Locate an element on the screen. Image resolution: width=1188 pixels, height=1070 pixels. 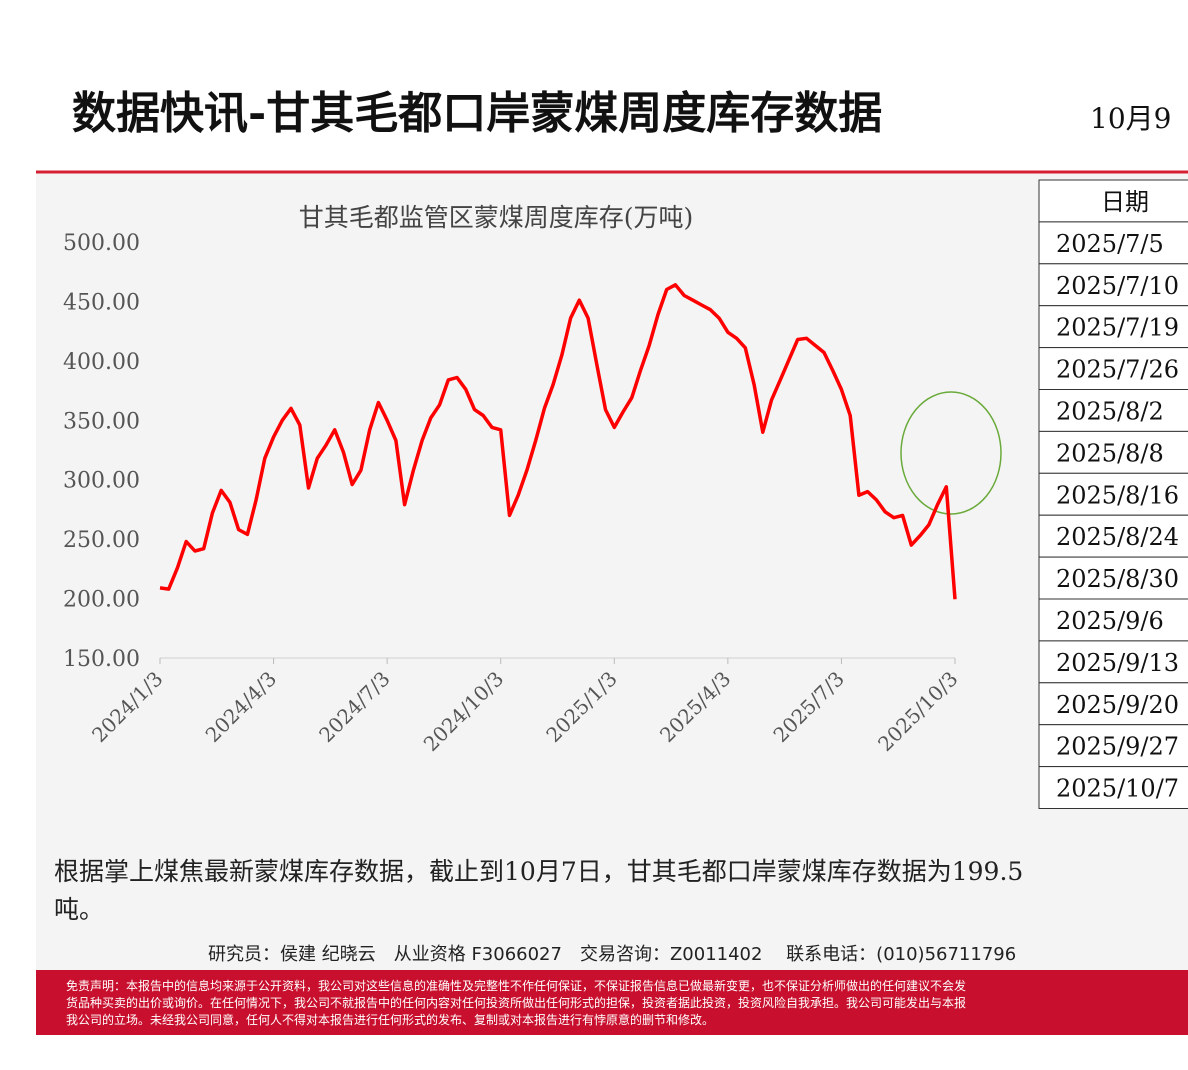
table-cell-text: 2025/9/6 is located at coordinates (1110, 621).